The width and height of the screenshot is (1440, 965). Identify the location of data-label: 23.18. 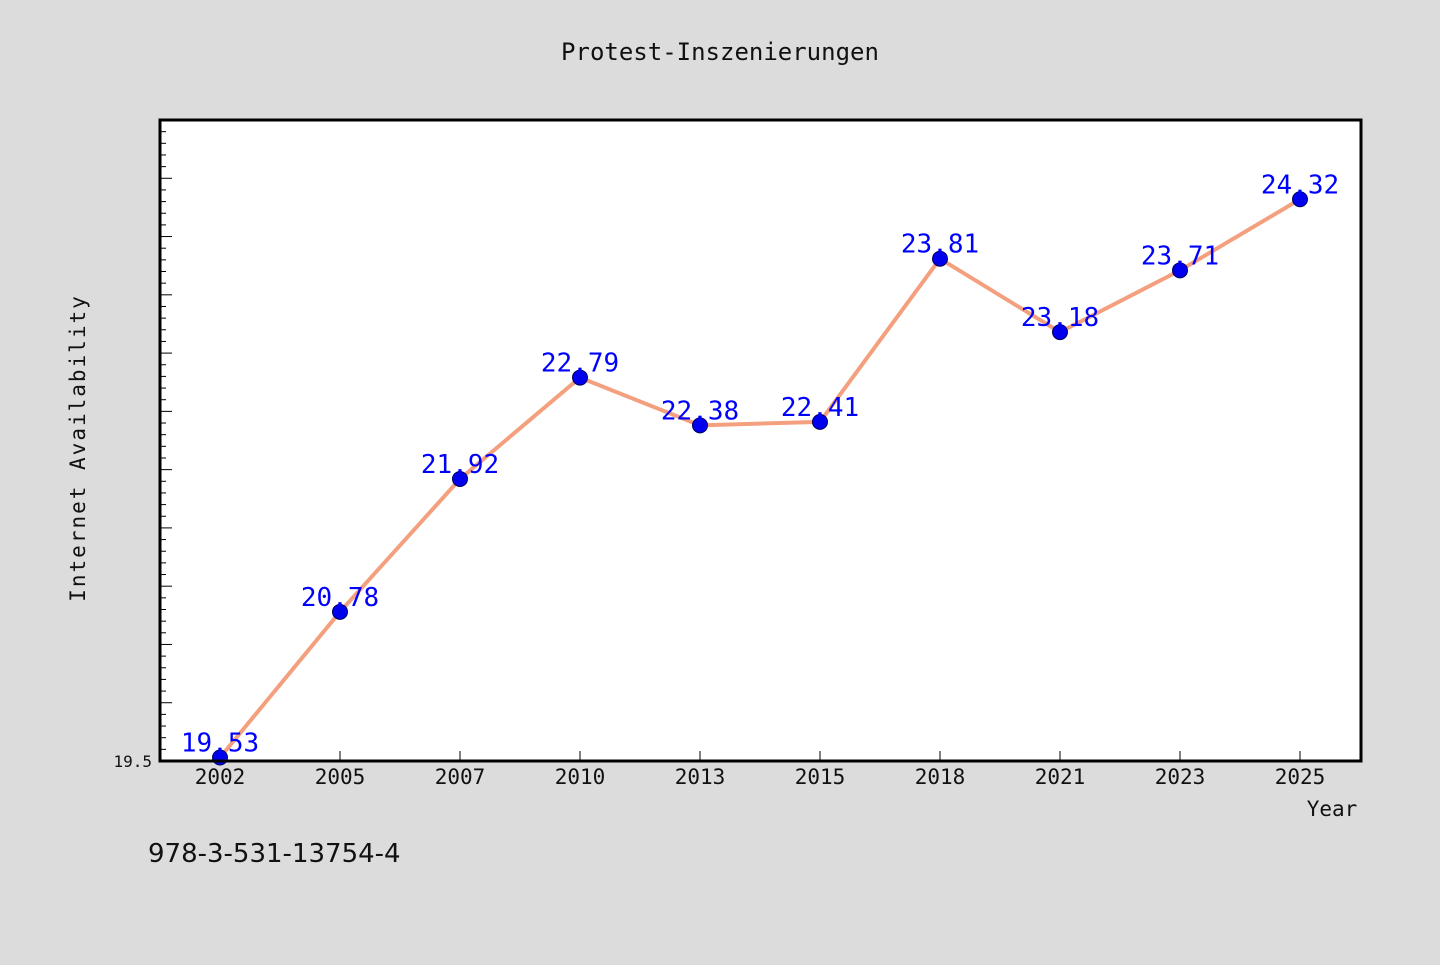
(1060, 318).